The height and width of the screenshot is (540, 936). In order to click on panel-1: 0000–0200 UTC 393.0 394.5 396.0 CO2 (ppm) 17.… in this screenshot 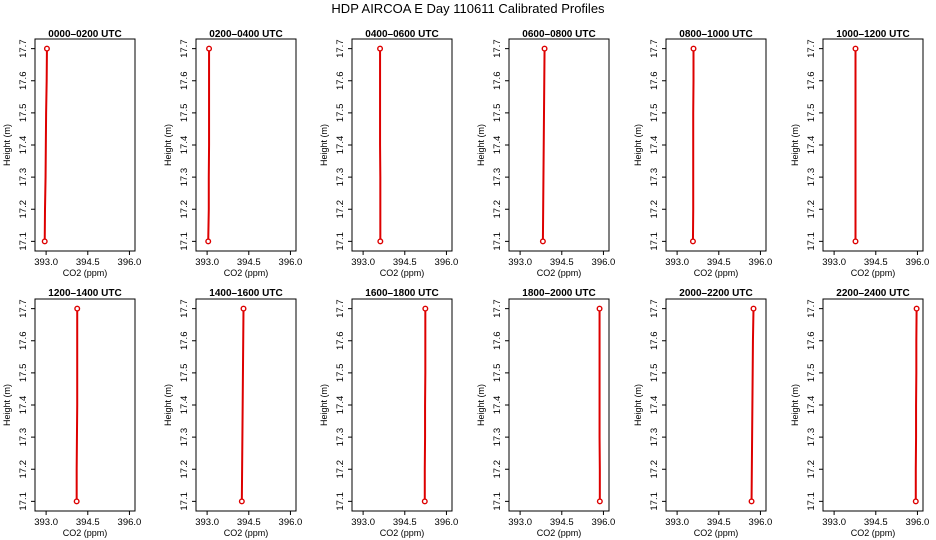, I will do `click(71, 153)`.